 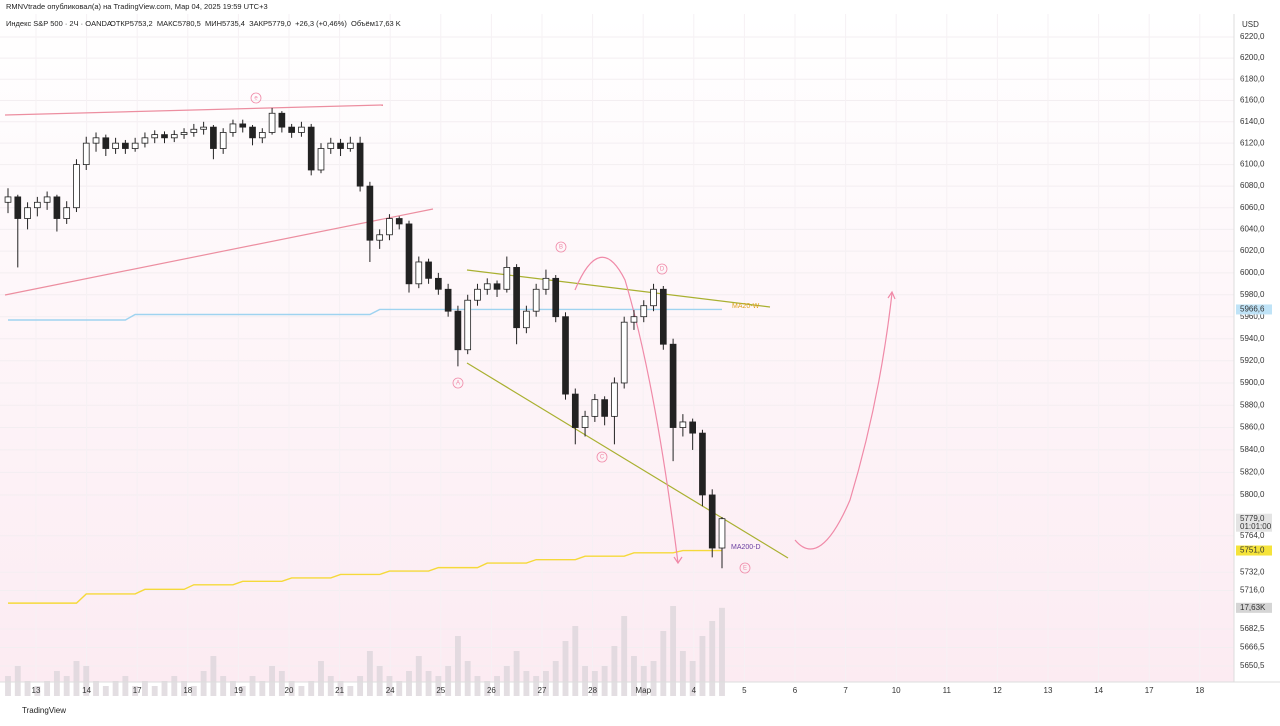 I want to click on volume-tag-label: 17,63K, so click(x=1253, y=607).